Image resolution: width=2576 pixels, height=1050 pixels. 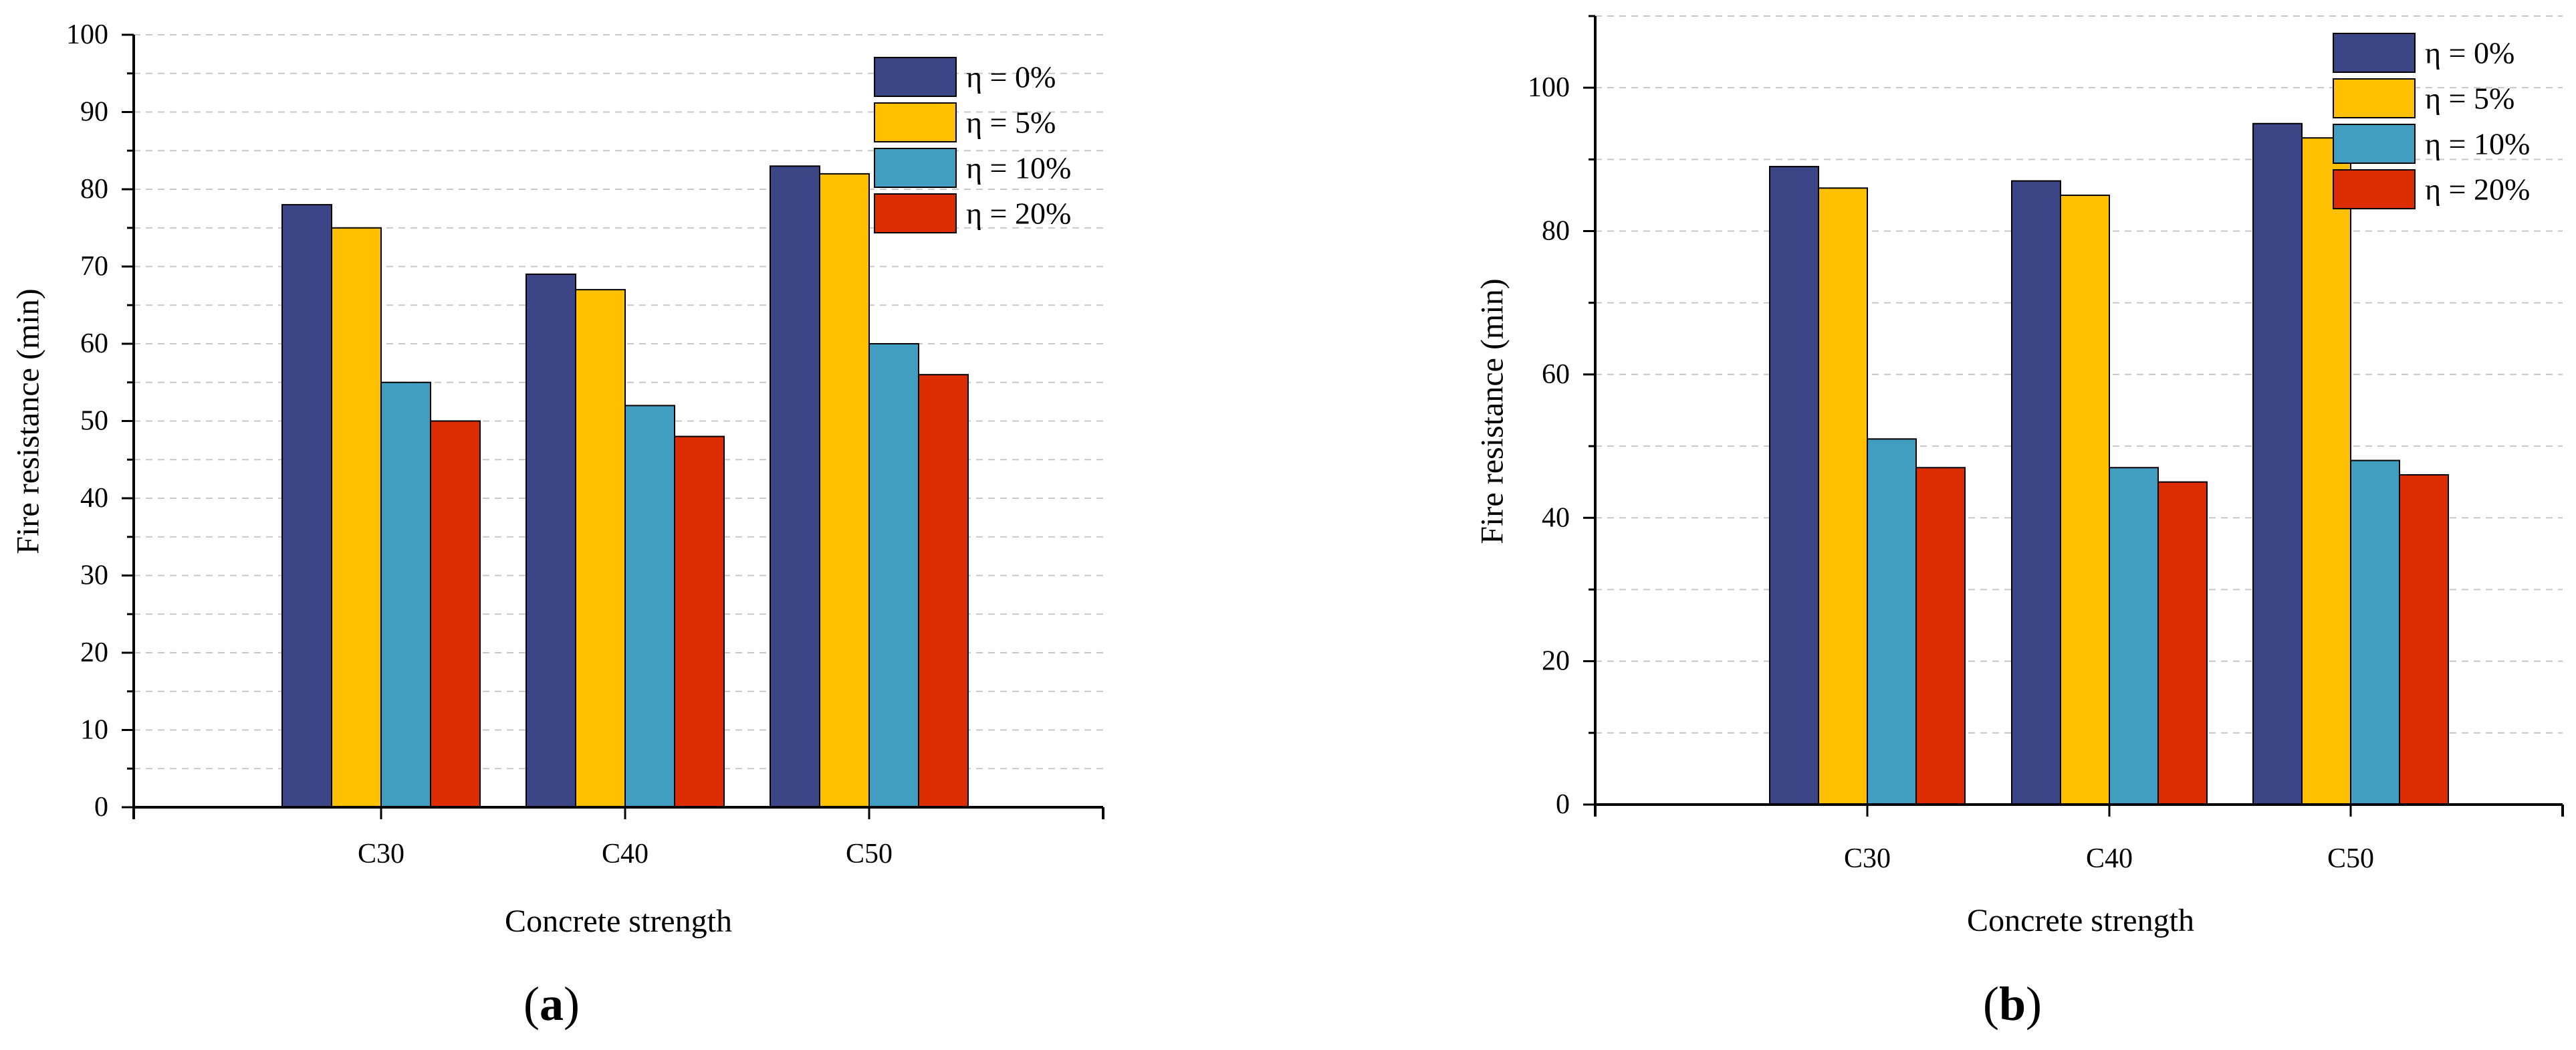 What do you see at coordinates (94, 575) in the screenshot?
I see `y-tick-label: 30` at bounding box center [94, 575].